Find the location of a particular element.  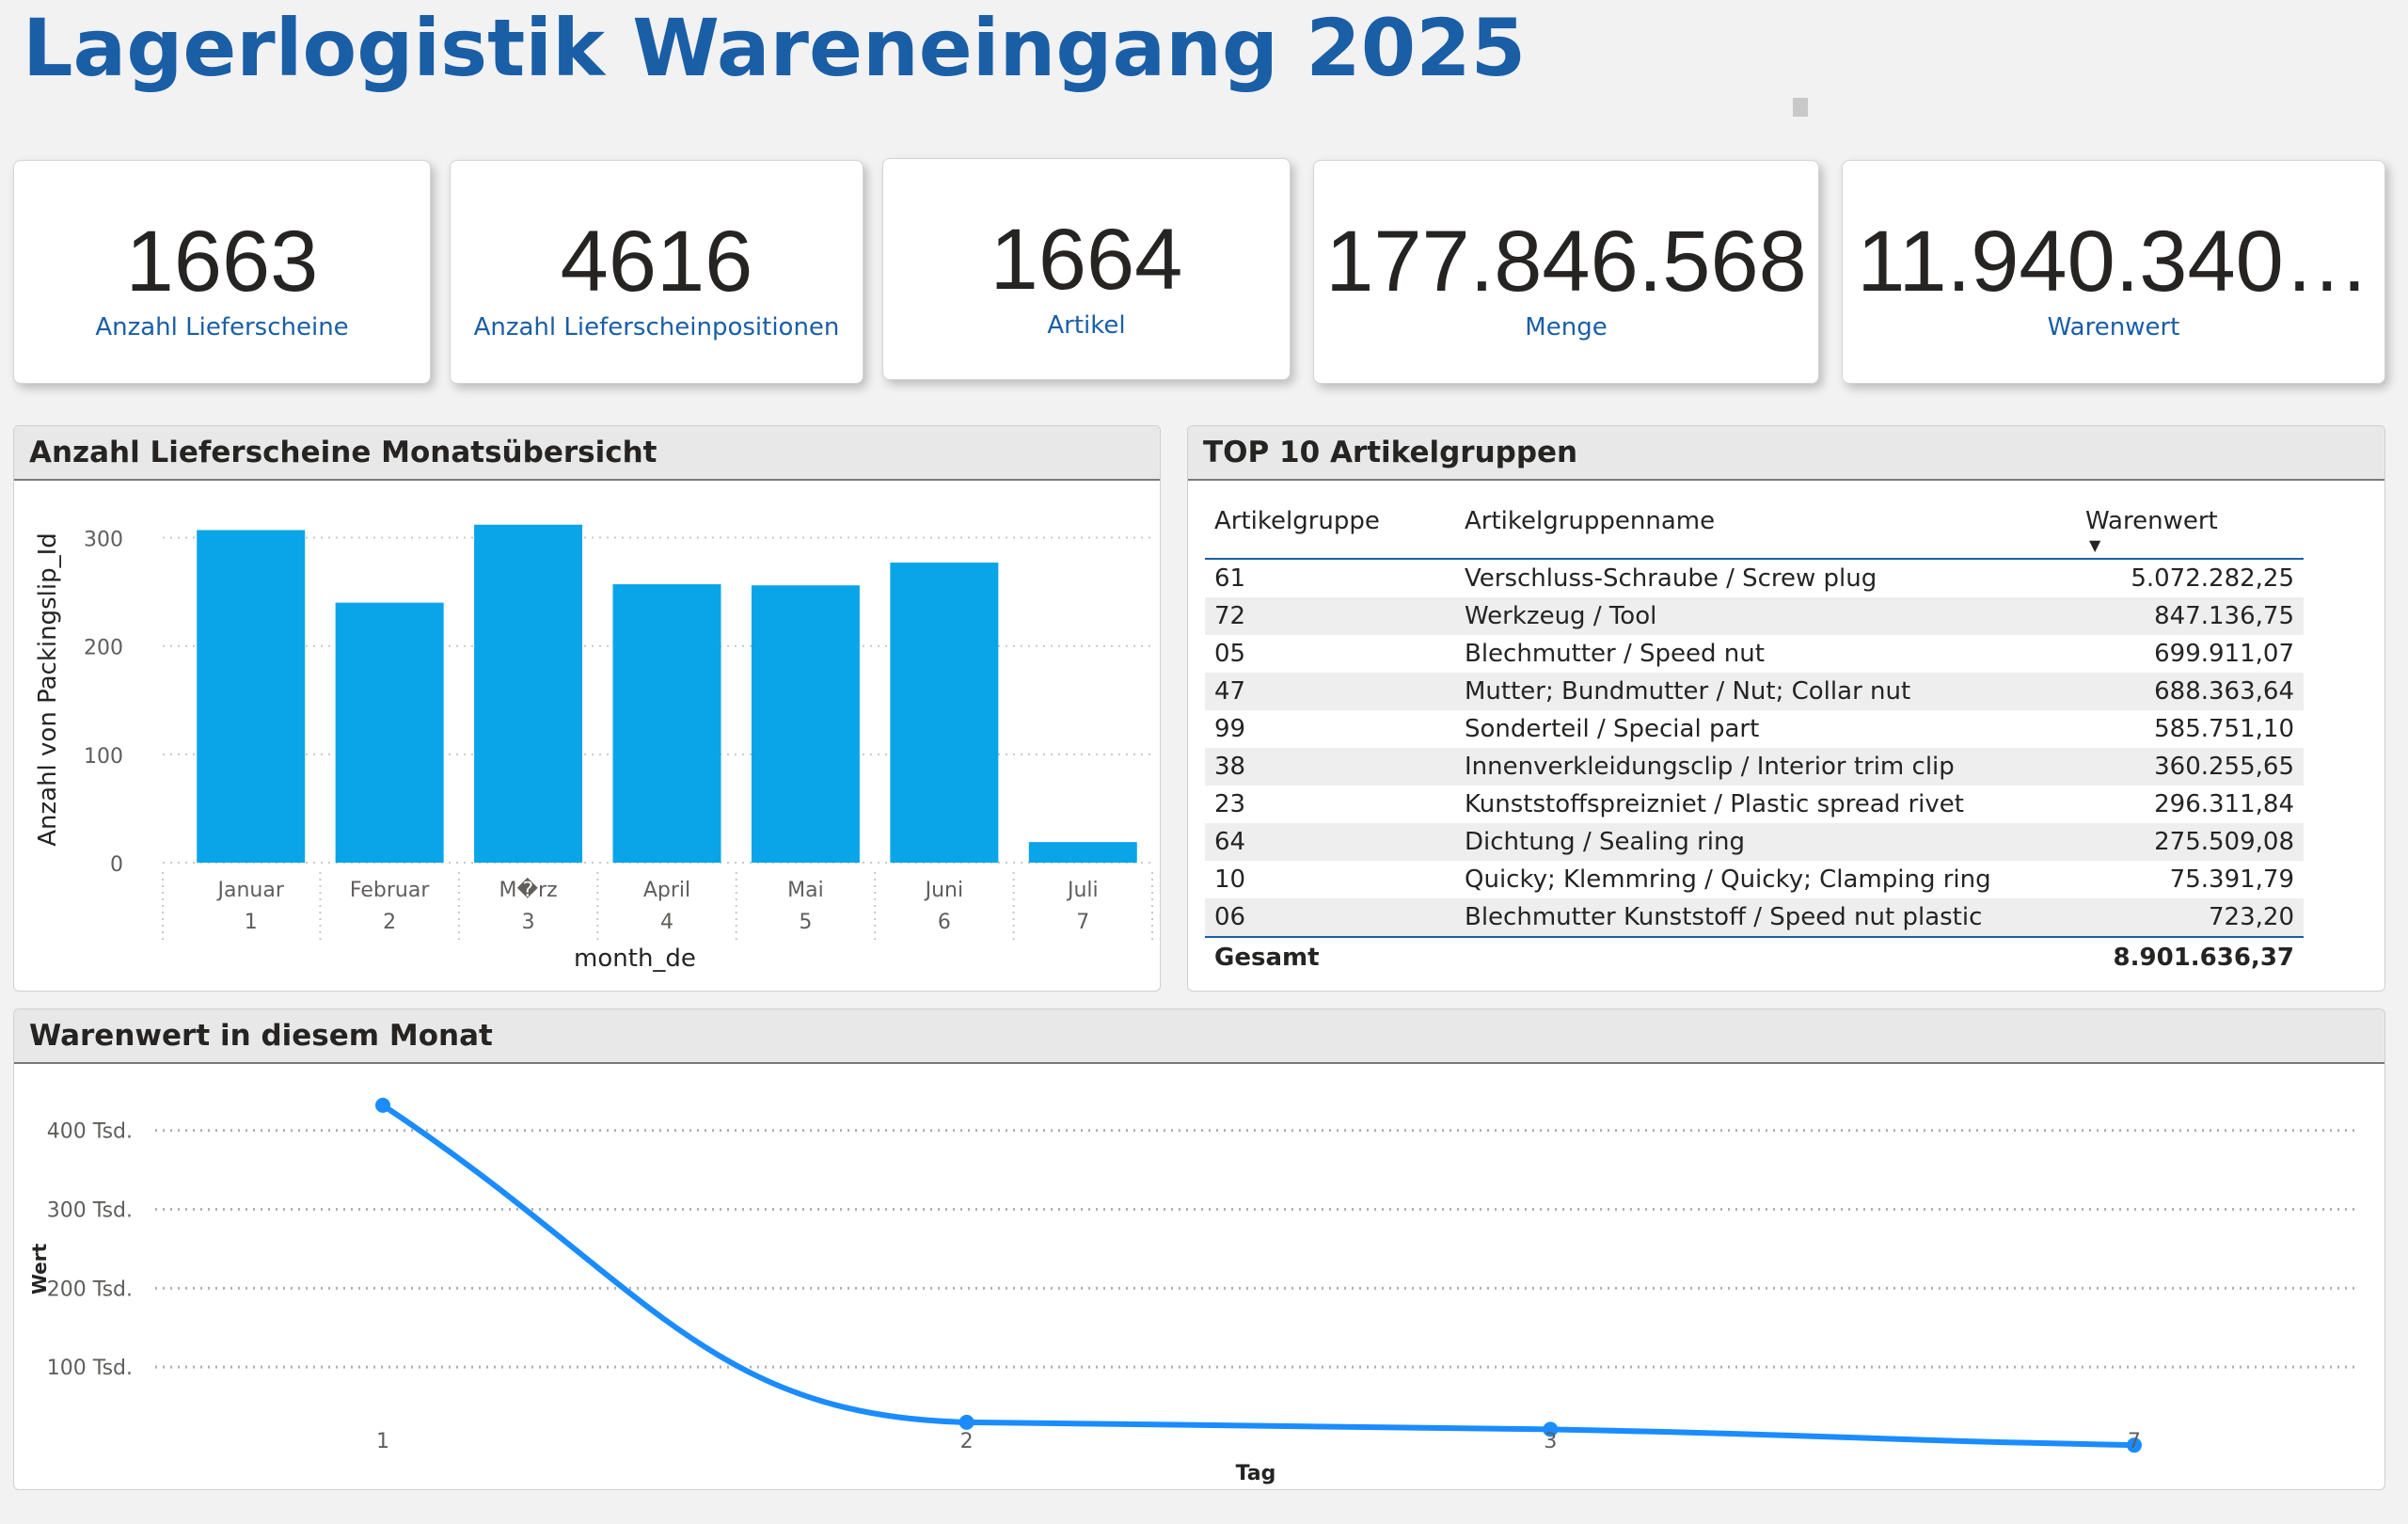

cell-warenwert: 847.136,75 is located at coordinates (2190, 616).